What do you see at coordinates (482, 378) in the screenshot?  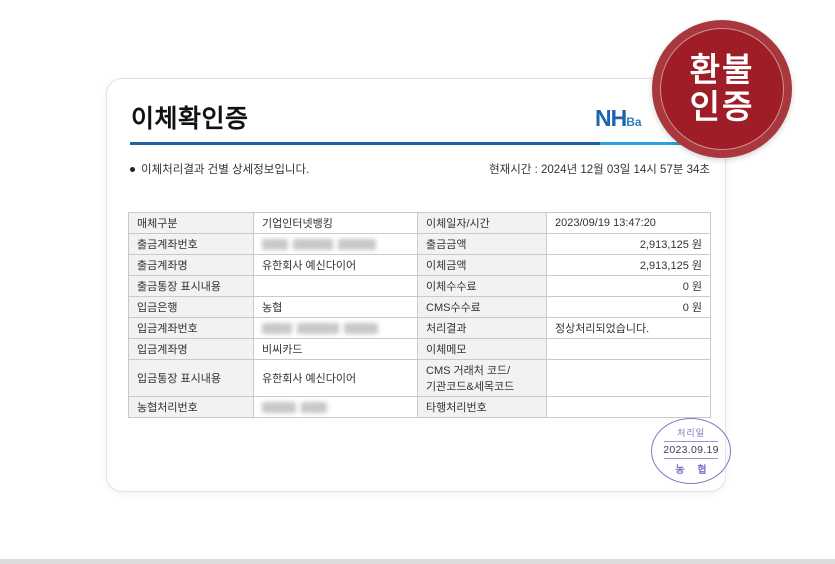 I see `label-cell: CMS 거래처 코드/ 기관코드&세목코드` at bounding box center [482, 378].